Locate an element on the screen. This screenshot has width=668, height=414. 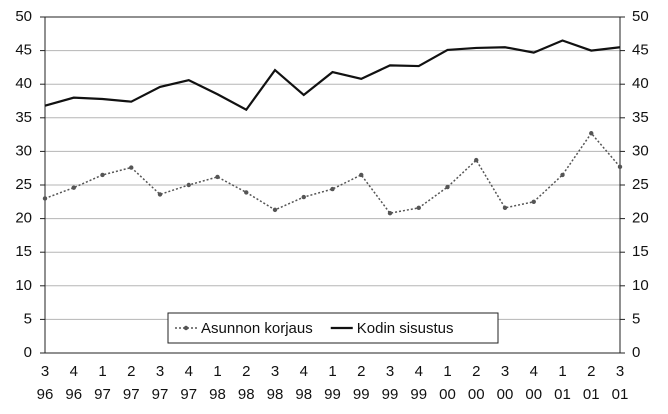
legend-marker is located at coordinates (186, 328).